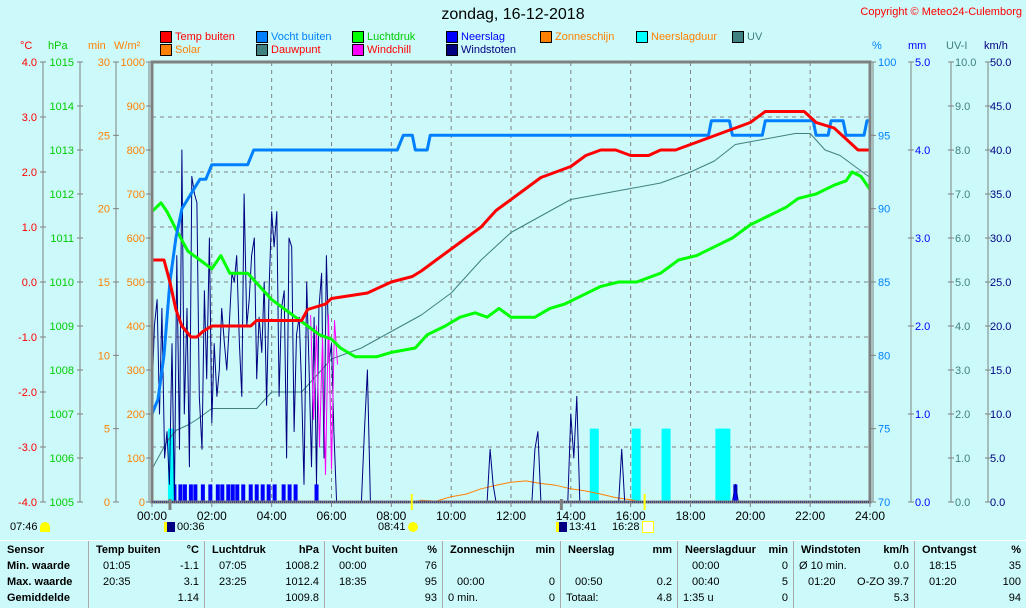 This screenshot has width=1026, height=608. Describe the element at coordinates (136, 195) in the screenshot. I see `tick-label-solar: 700` at that location.